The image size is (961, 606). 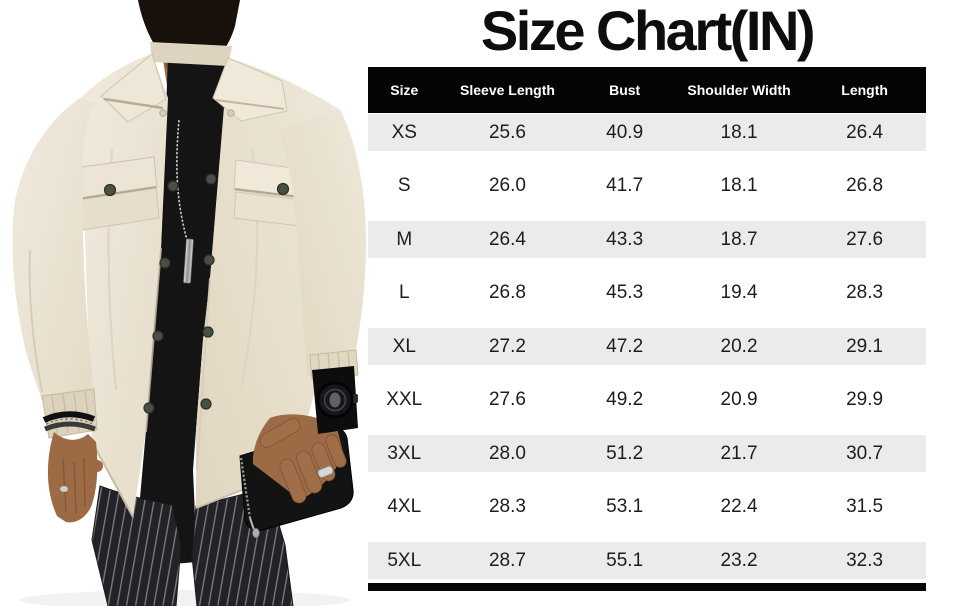 What do you see at coordinates (739, 239) in the screenshot?
I see `shoulder-width-cell: 18.7` at bounding box center [739, 239].